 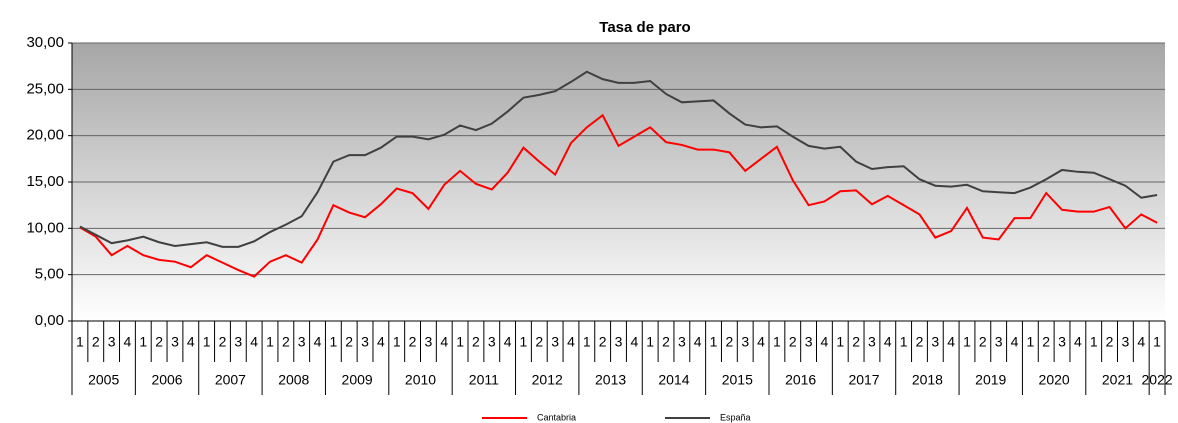 What do you see at coordinates (49, 320) in the screenshot?
I see `y-tick-label: 0,00` at bounding box center [49, 320].